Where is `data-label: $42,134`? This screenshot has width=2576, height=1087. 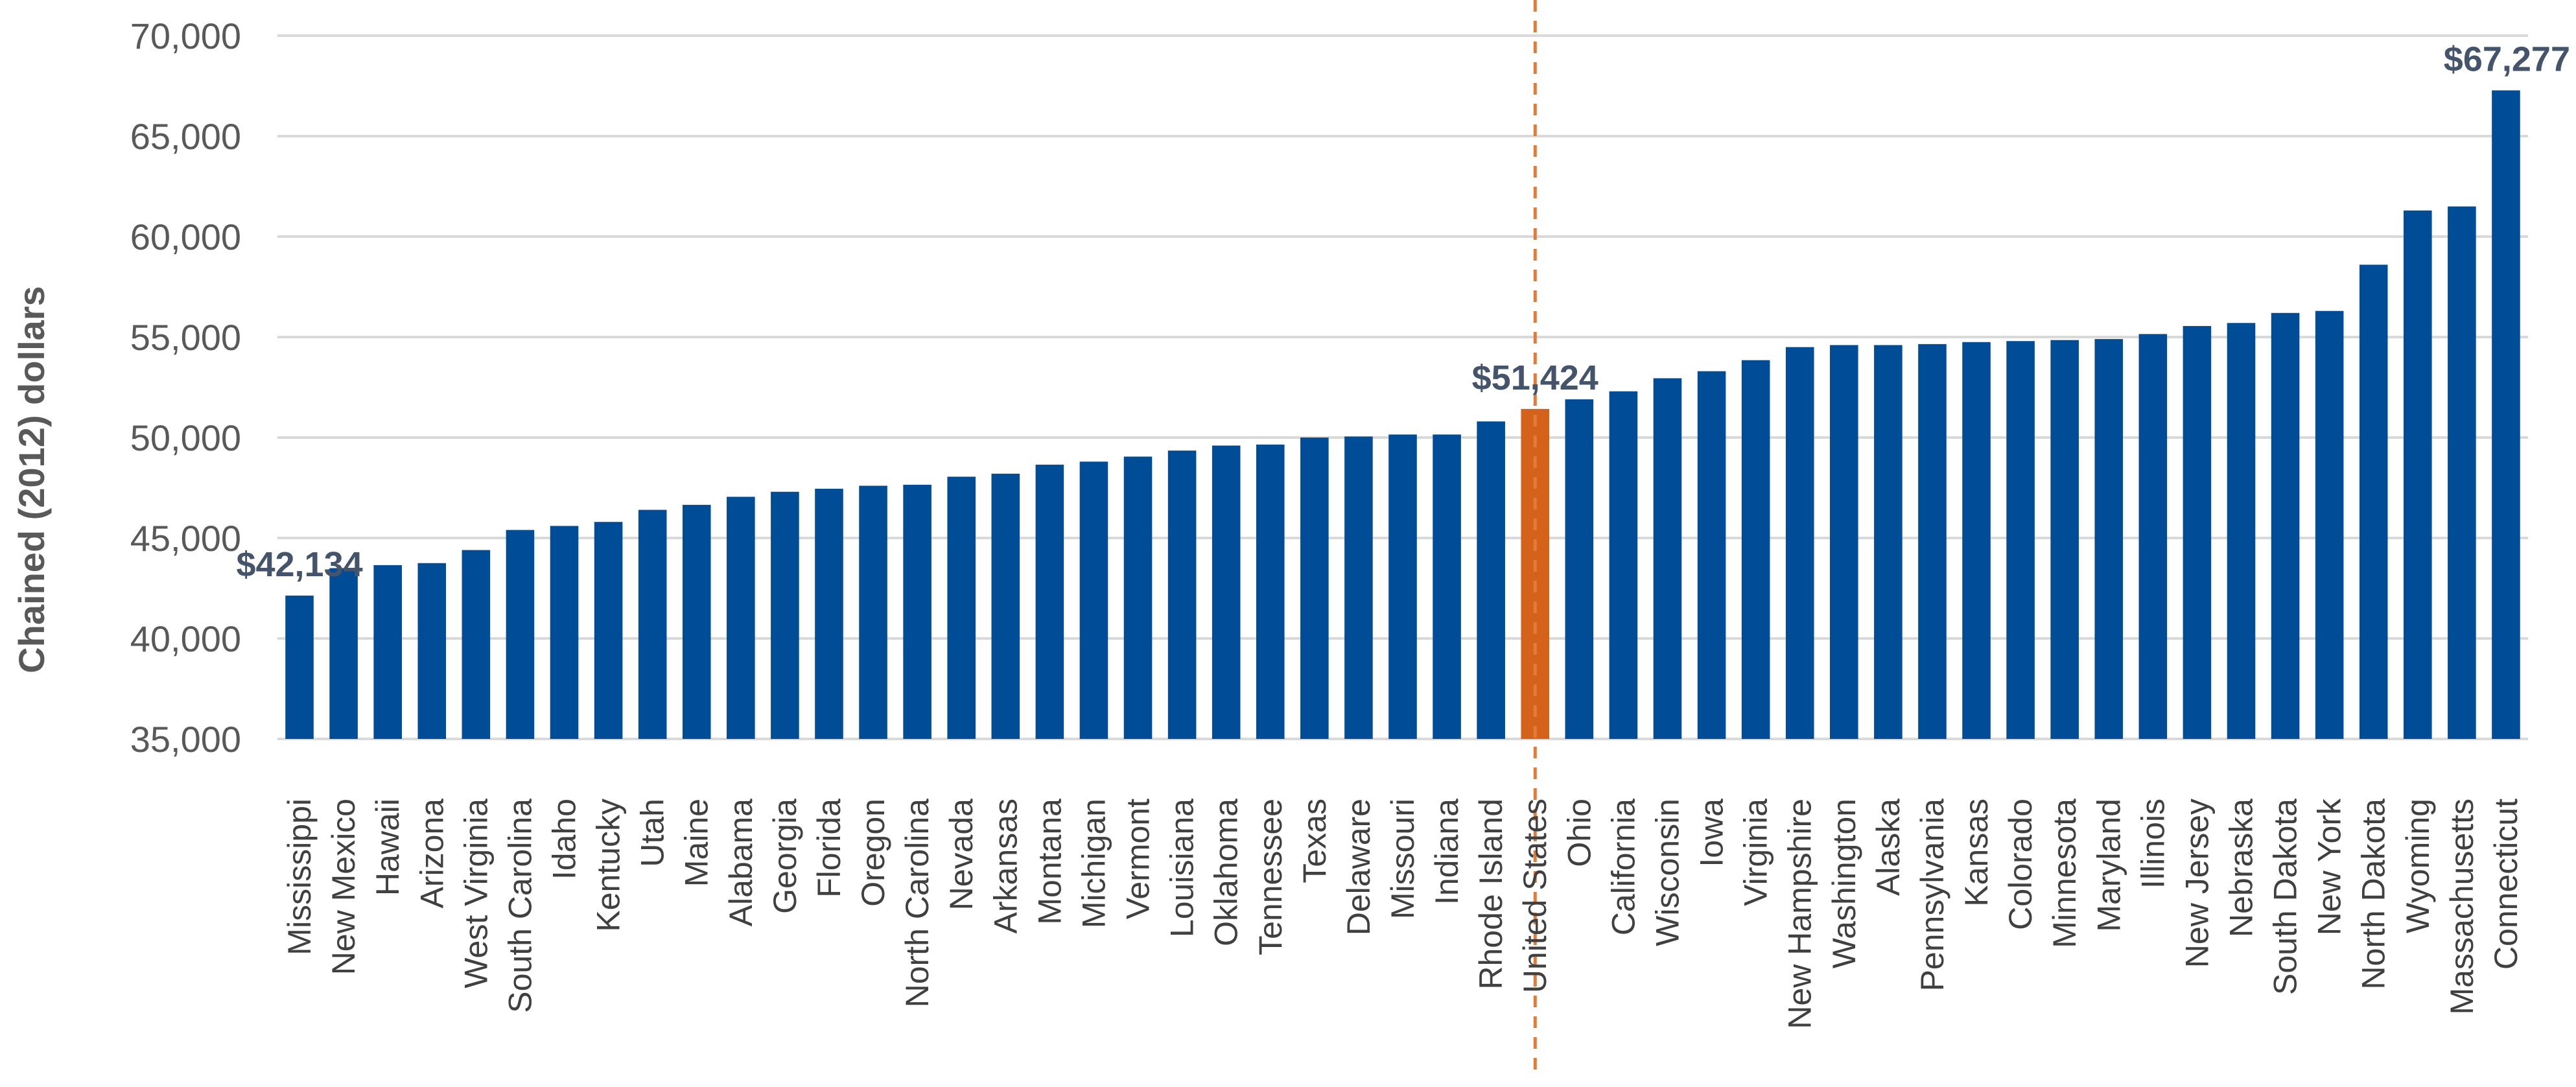 data-label: $42,134 is located at coordinates (299, 564).